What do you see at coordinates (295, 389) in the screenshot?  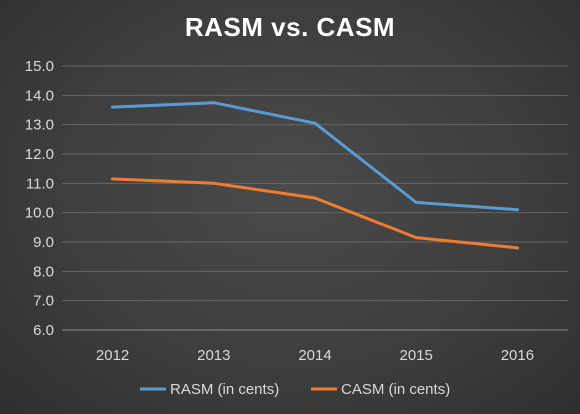 I see `legend: RASM (in cents) CASM (in cents)` at bounding box center [295, 389].